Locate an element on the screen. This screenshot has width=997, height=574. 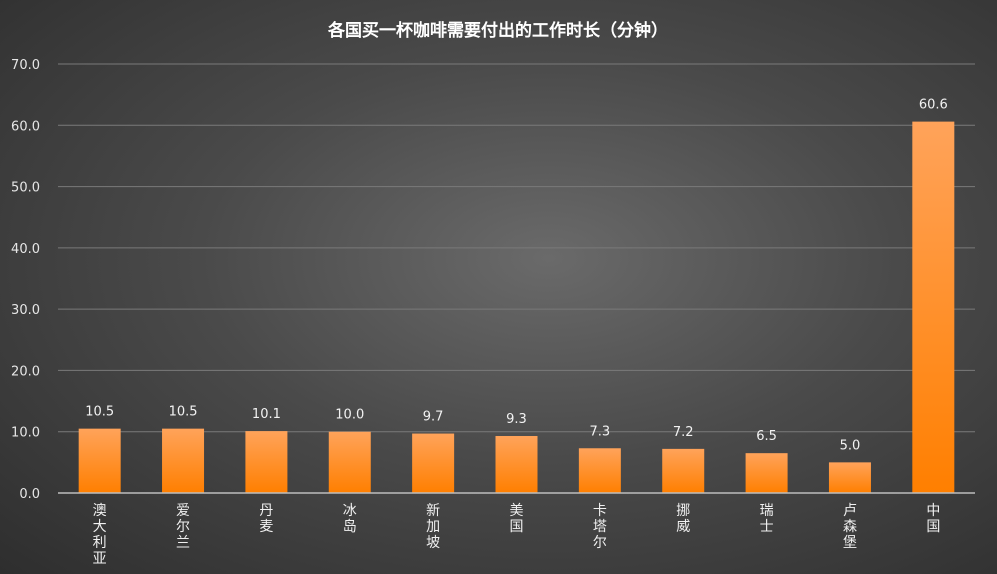
data-label: 7.2 is located at coordinates (683, 432).